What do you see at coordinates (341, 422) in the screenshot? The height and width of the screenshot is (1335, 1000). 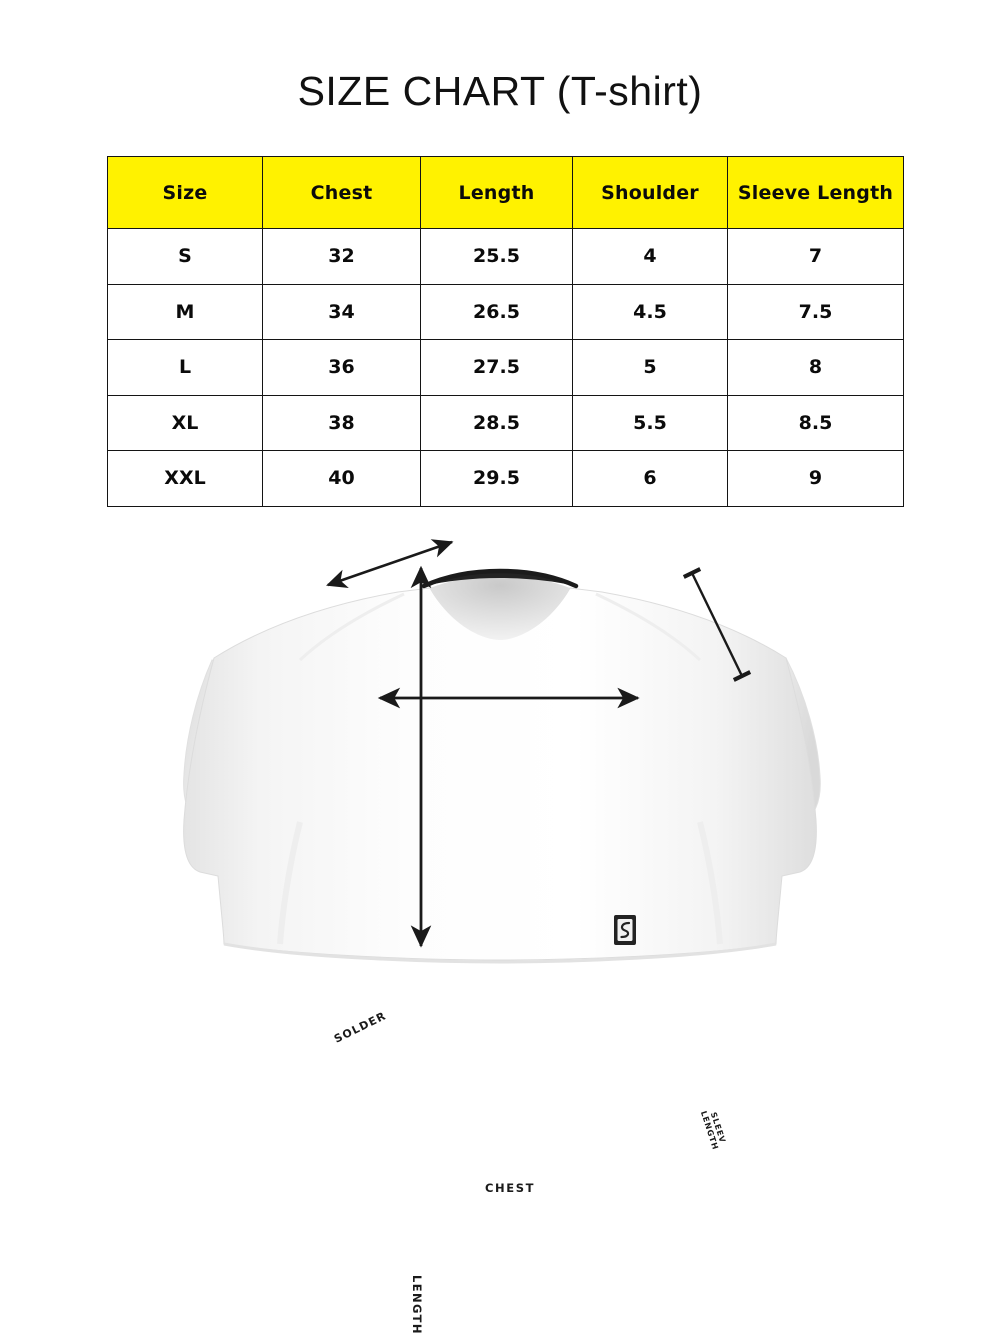 I see `cell-chest: 38` at bounding box center [341, 422].